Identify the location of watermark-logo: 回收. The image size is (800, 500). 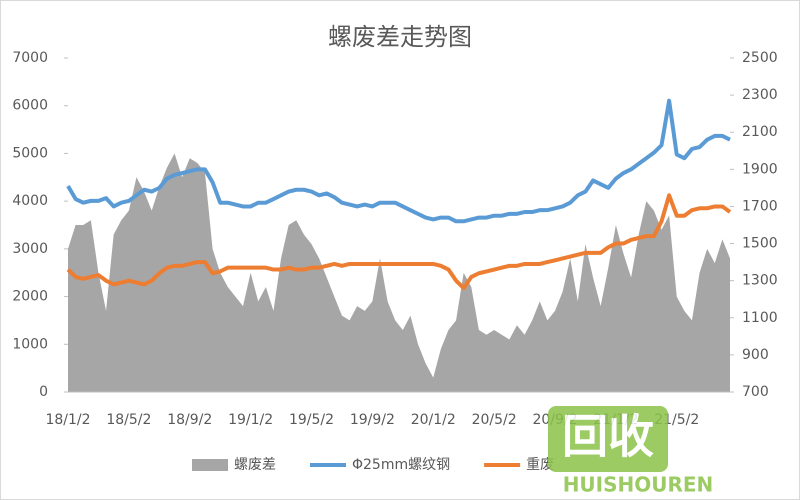
(608, 437).